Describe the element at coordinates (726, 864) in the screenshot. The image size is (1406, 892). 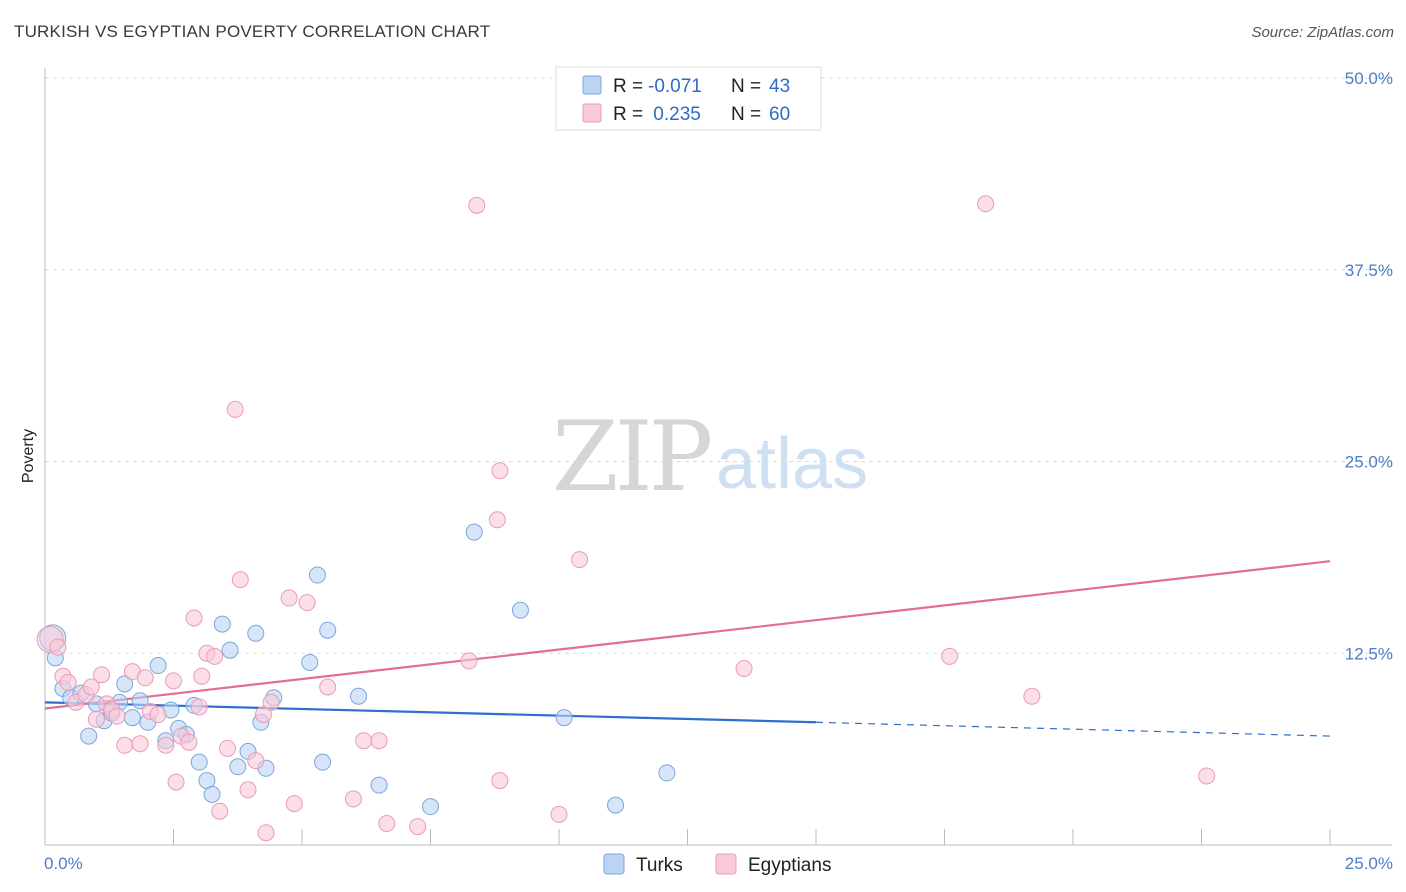
I see `legend-egyptians-swatch` at that location.